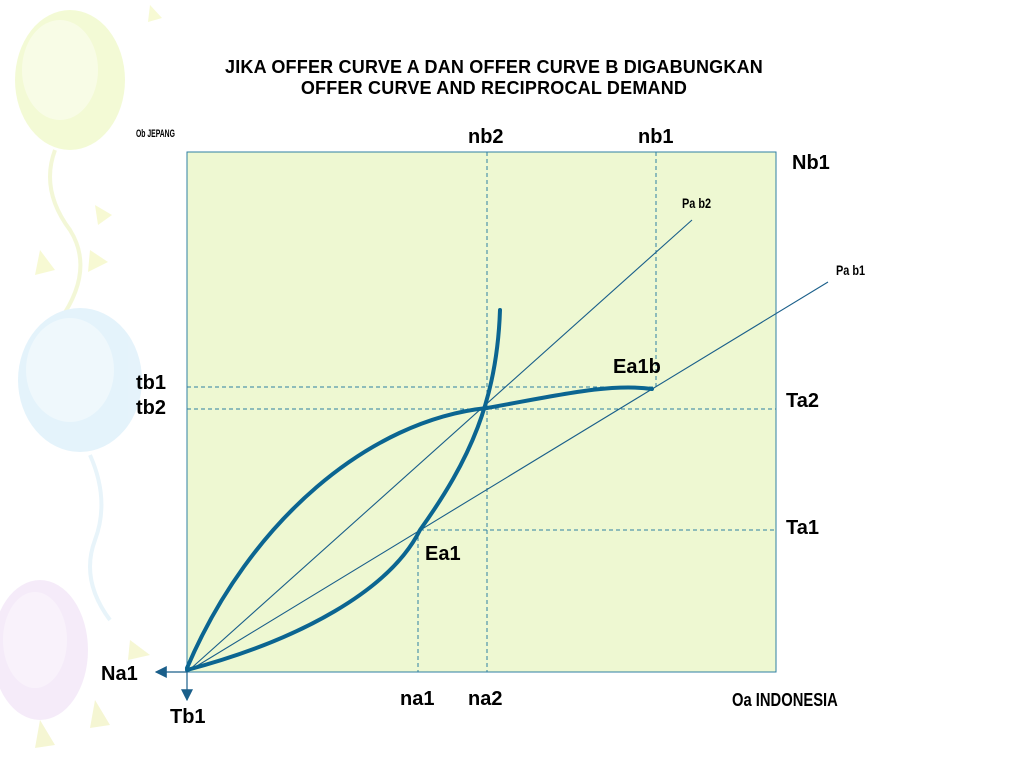  What do you see at coordinates (785, 700) in the screenshot?
I see `label-oa-origin: Oa INDONESIA` at bounding box center [785, 700].